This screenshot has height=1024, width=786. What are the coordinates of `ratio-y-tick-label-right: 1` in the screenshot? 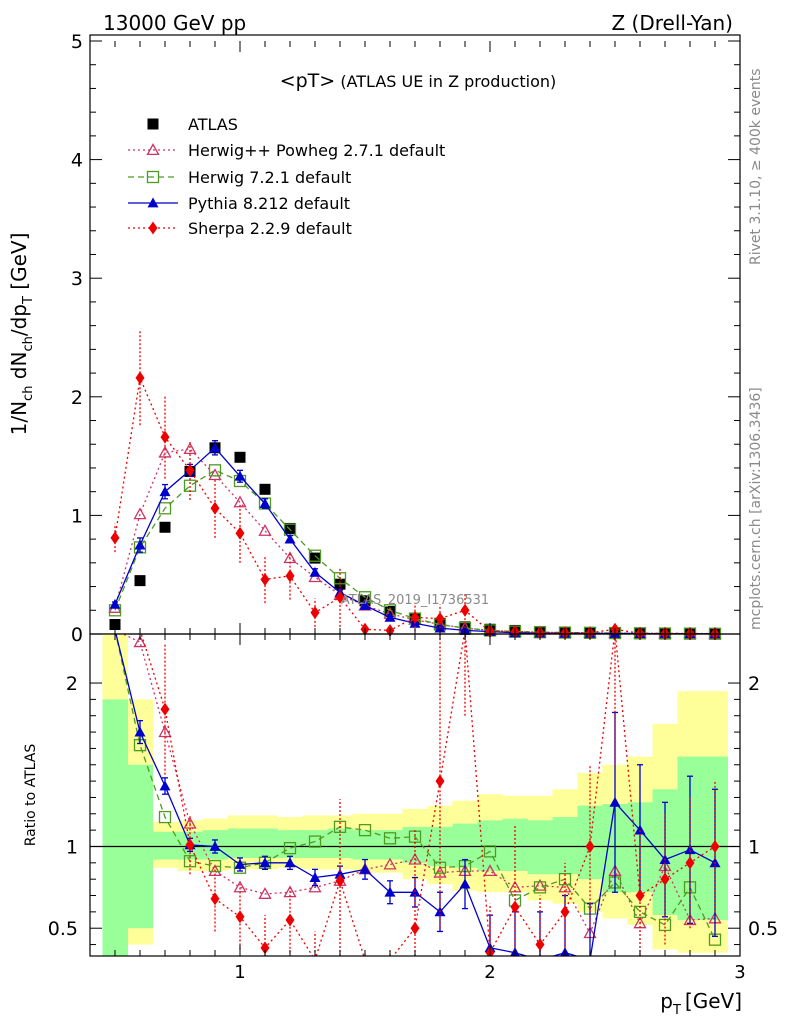 It's located at (754, 847).